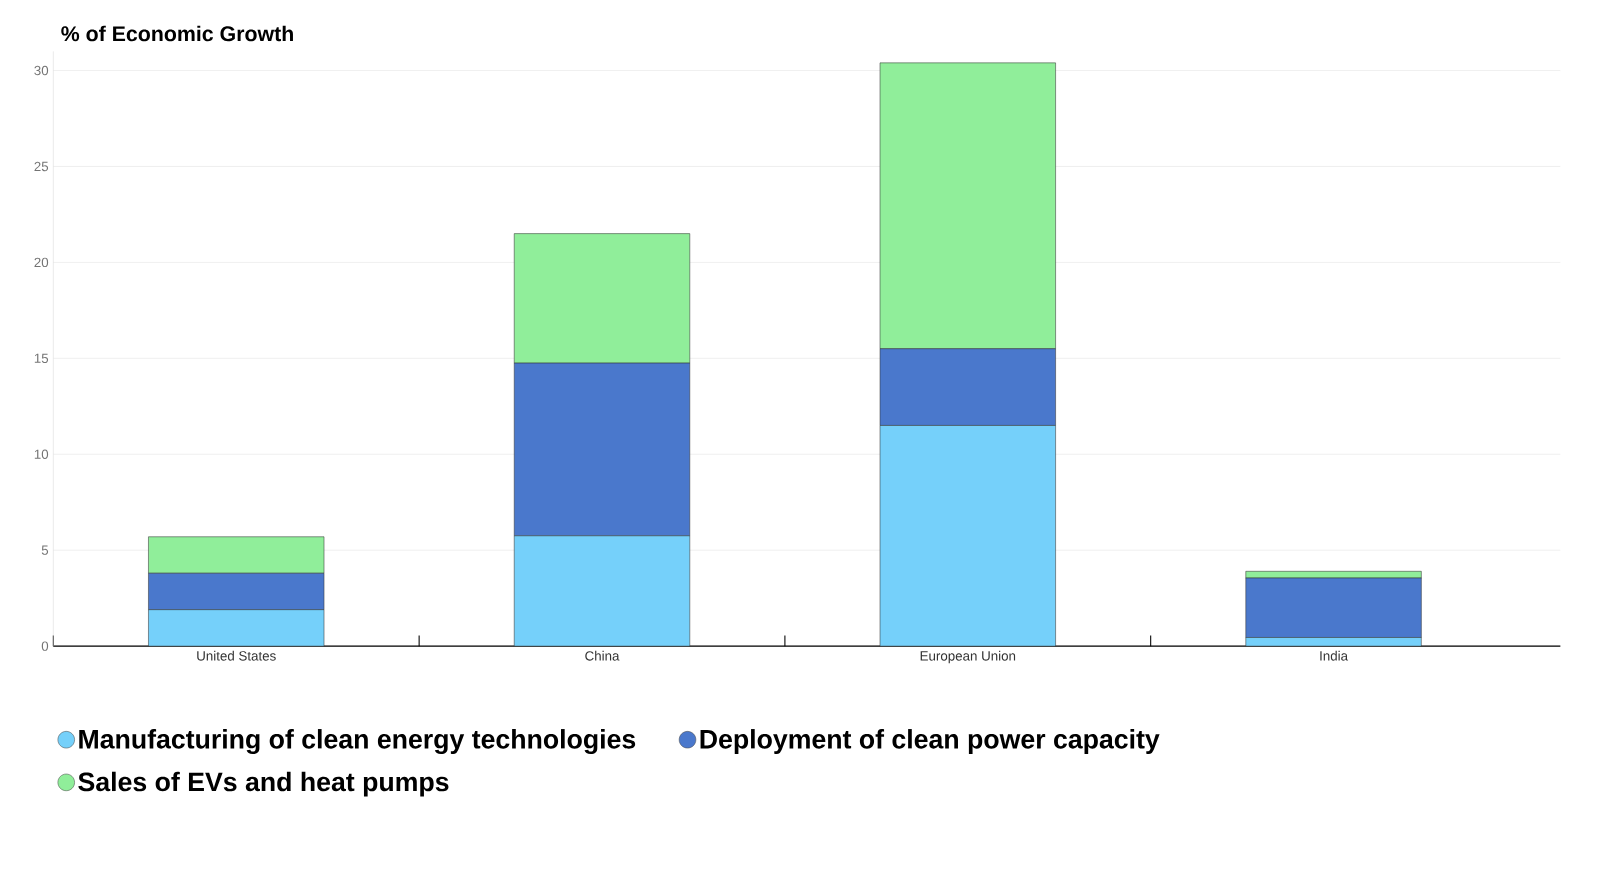  I want to click on legend-label: Deployment of clean power capacity, so click(930, 741).